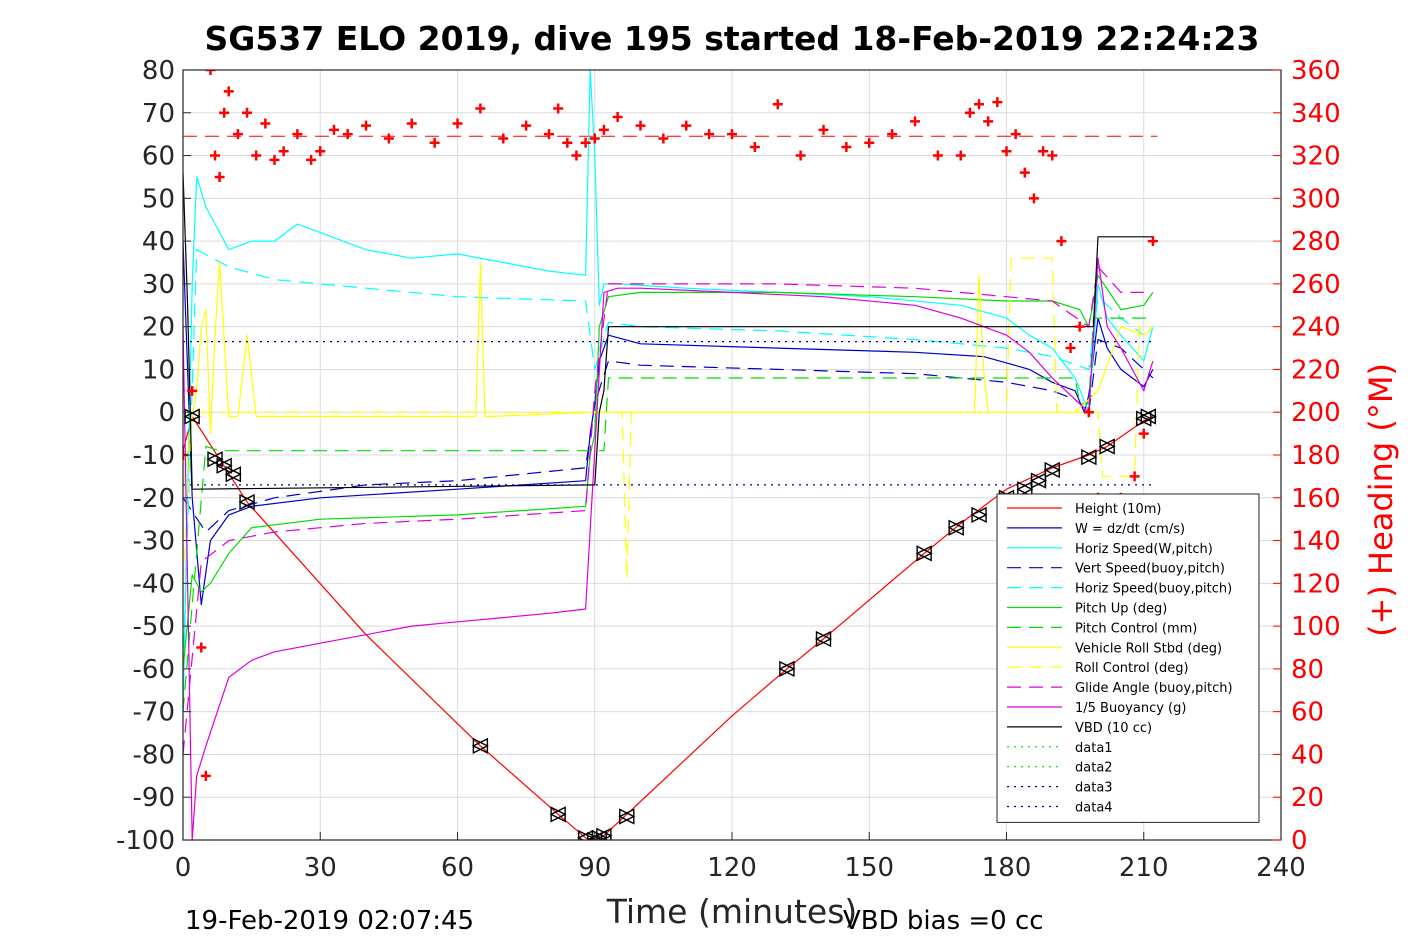 The height and width of the screenshot is (945, 1417). Describe the element at coordinates (329, 921) in the screenshot. I see `footer-timestamp: 19-Feb-2019 02:07:45` at that location.